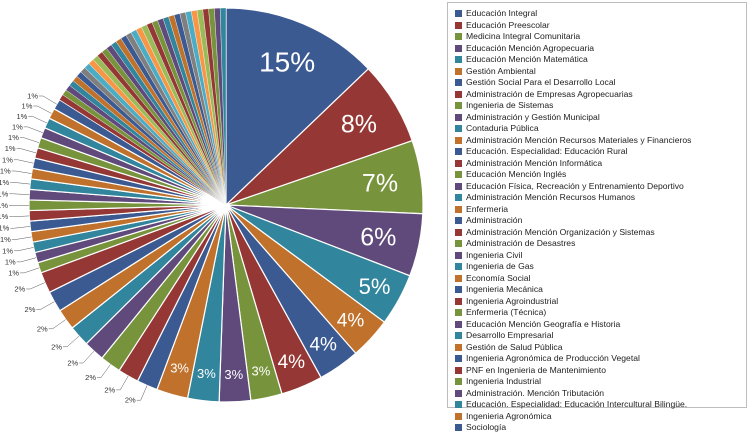  I want to click on slice-label-6: 4%, so click(351, 320).